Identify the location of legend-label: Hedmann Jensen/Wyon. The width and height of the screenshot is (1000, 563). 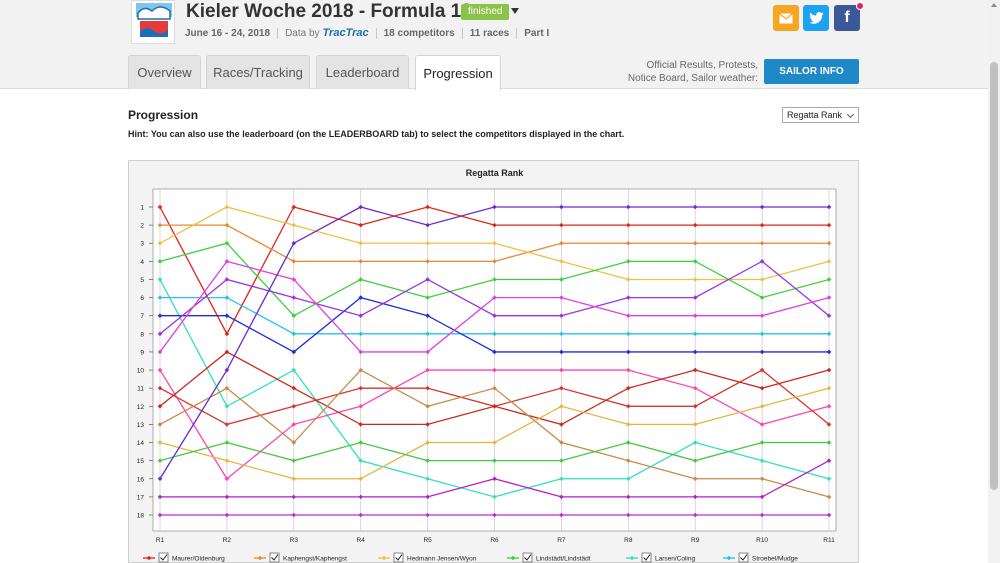
(442, 559).